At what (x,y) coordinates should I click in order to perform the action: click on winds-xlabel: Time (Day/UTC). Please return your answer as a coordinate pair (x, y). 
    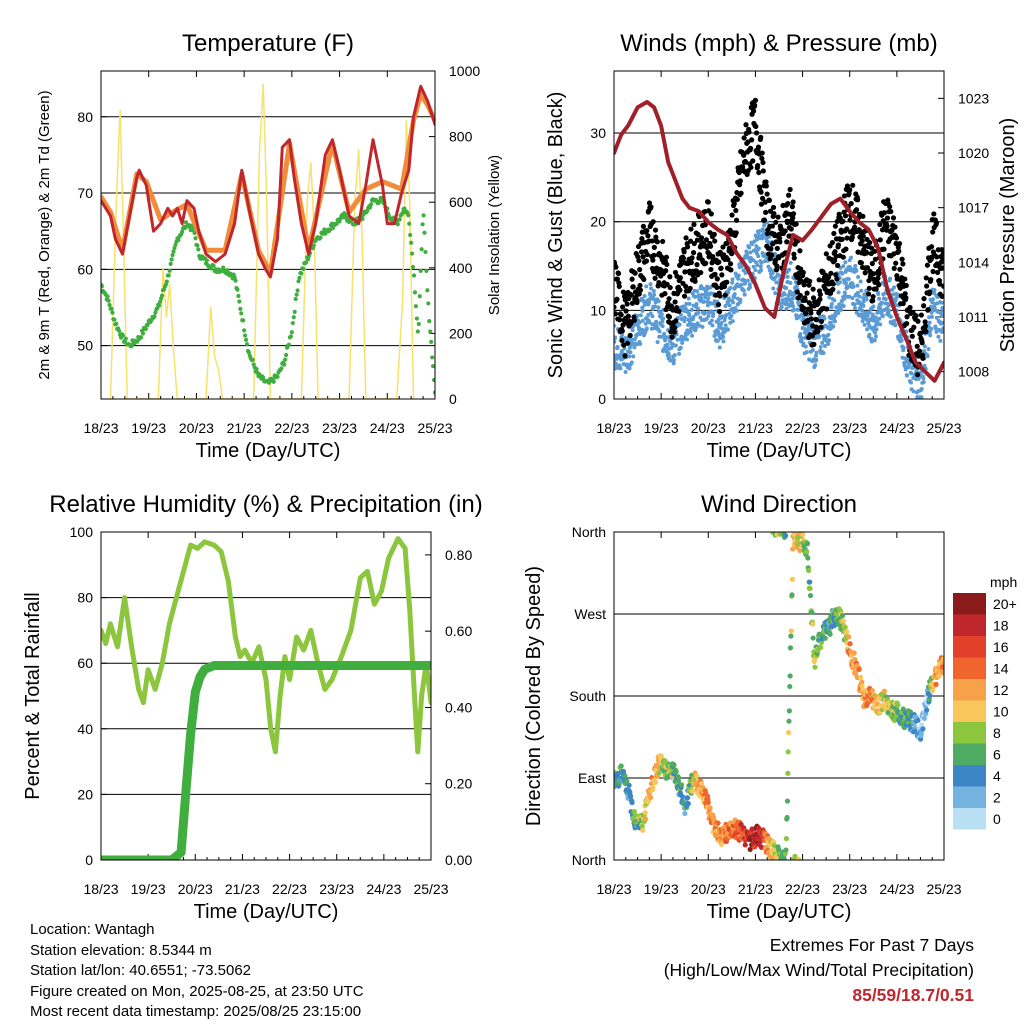
    Looking at the image, I should click on (779, 451).